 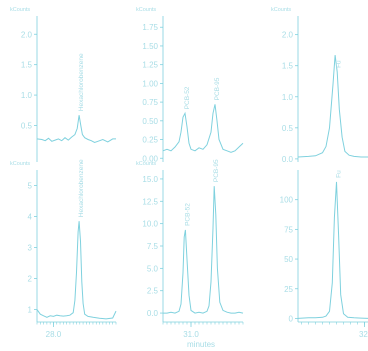 I want to click on y-tick-label: 2.5, so click(x=153, y=291).